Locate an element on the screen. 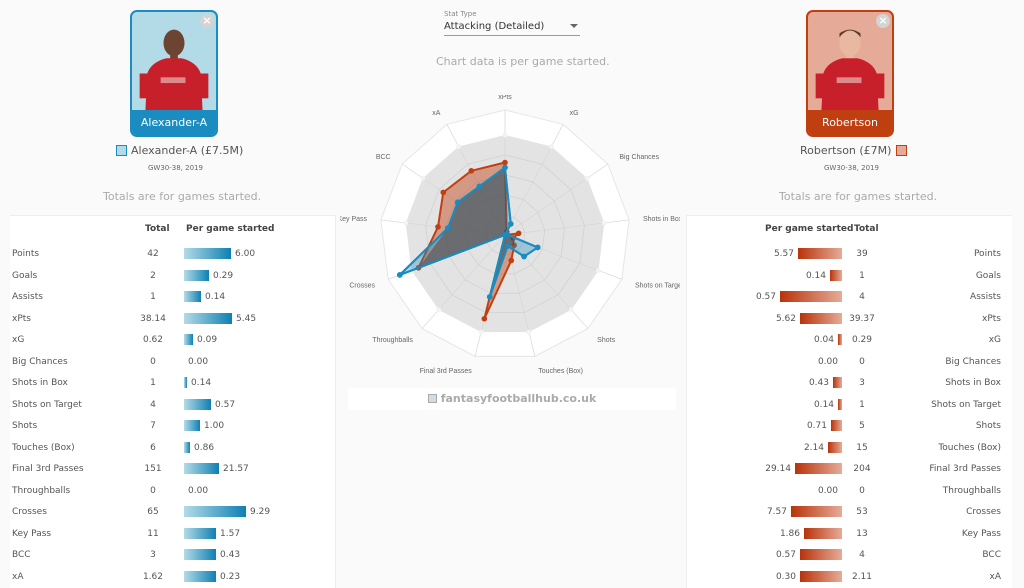 Image resolution: width=1024 pixels, height=588 pixels. stat-per-game: 0.00 is located at coordinates (198, 361).